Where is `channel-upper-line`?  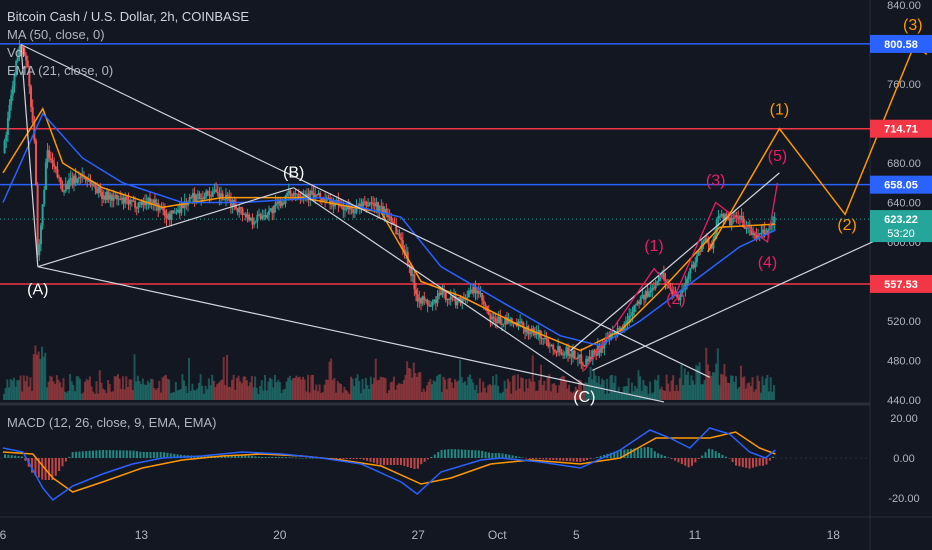
channel-upper-line is located at coordinates (674, 262).